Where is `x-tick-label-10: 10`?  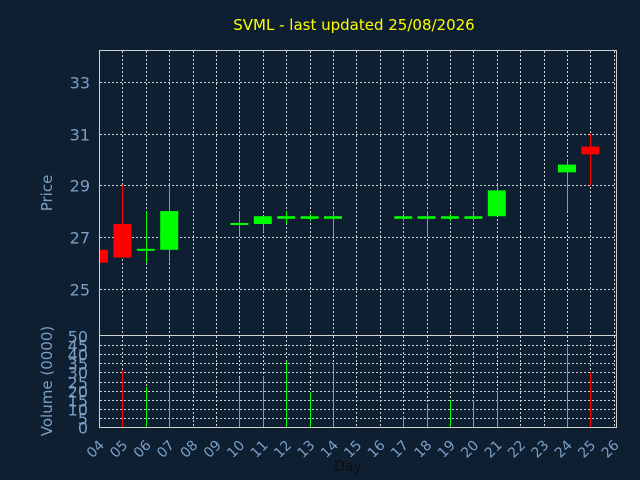 x-tick-label-10: 10 is located at coordinates (236, 450).